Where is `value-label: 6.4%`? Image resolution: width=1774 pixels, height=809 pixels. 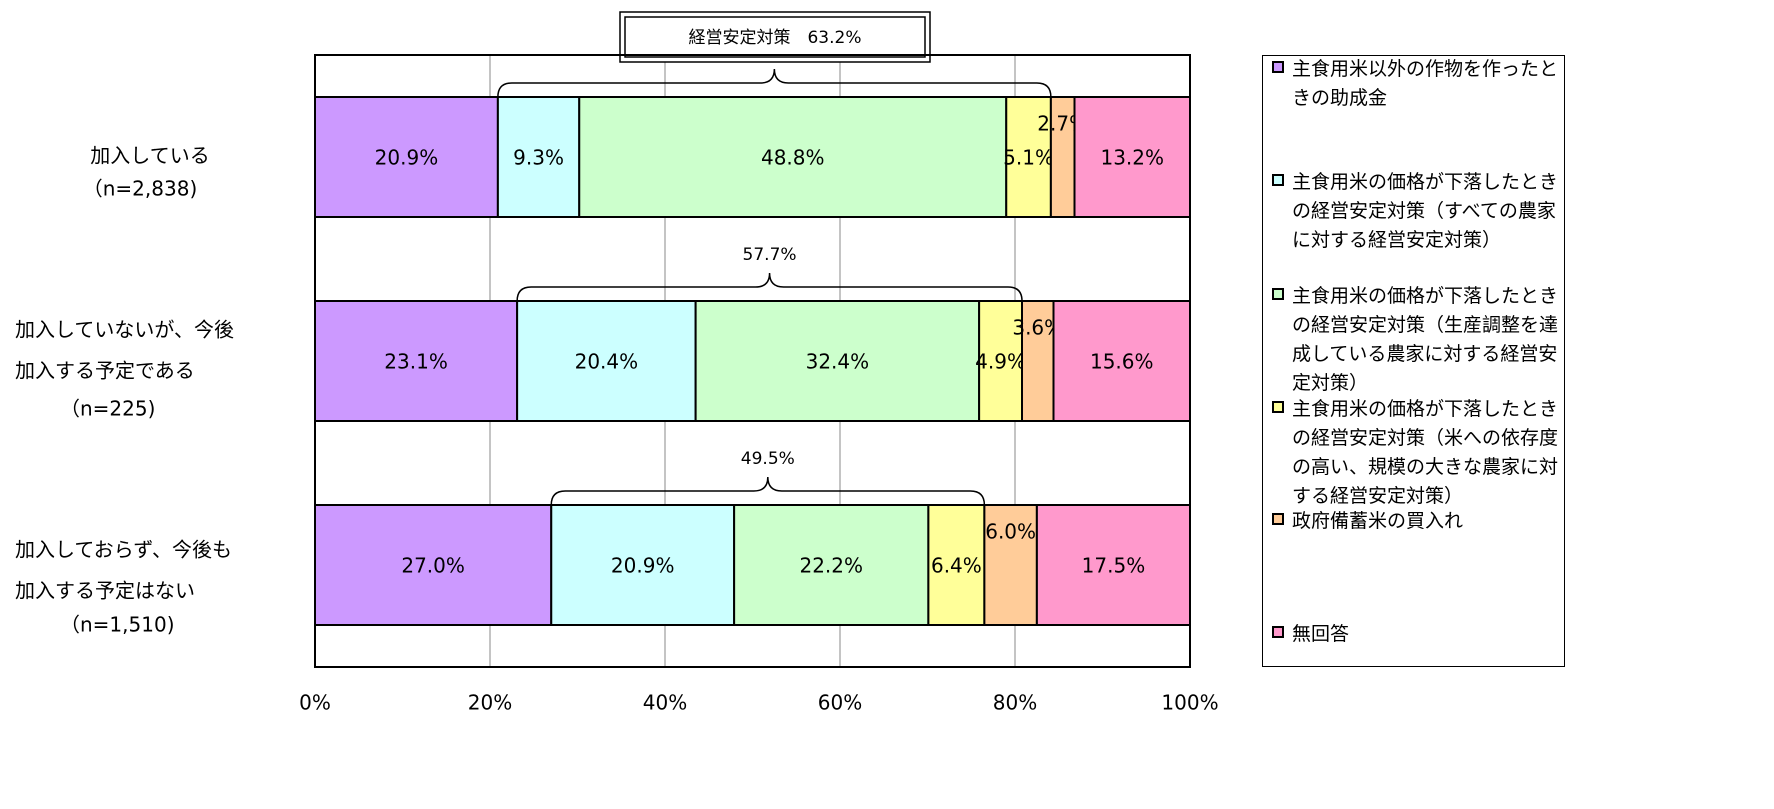
value-label: 6.4% is located at coordinates (956, 566).